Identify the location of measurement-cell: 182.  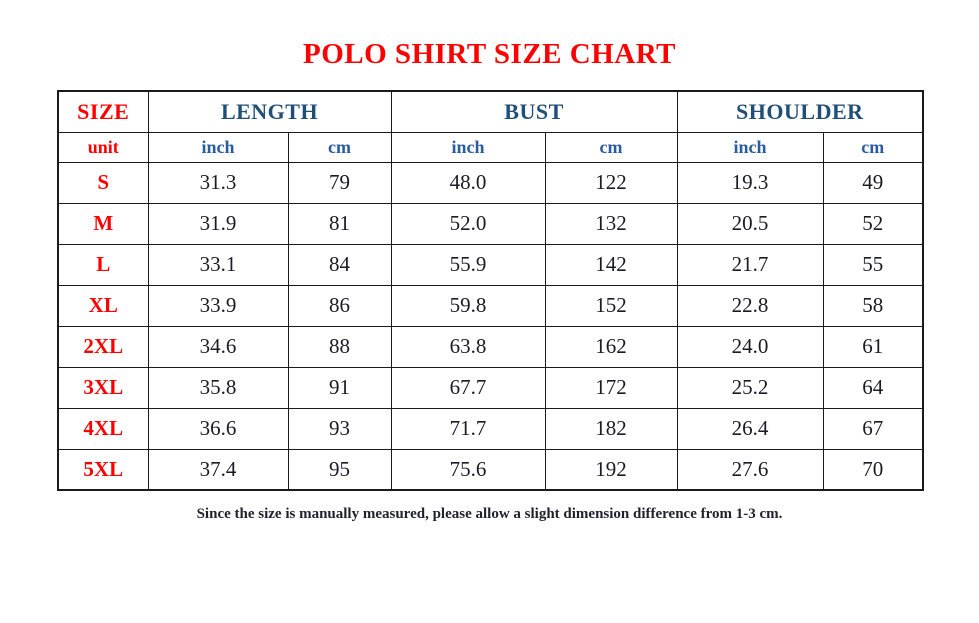
(611, 428).